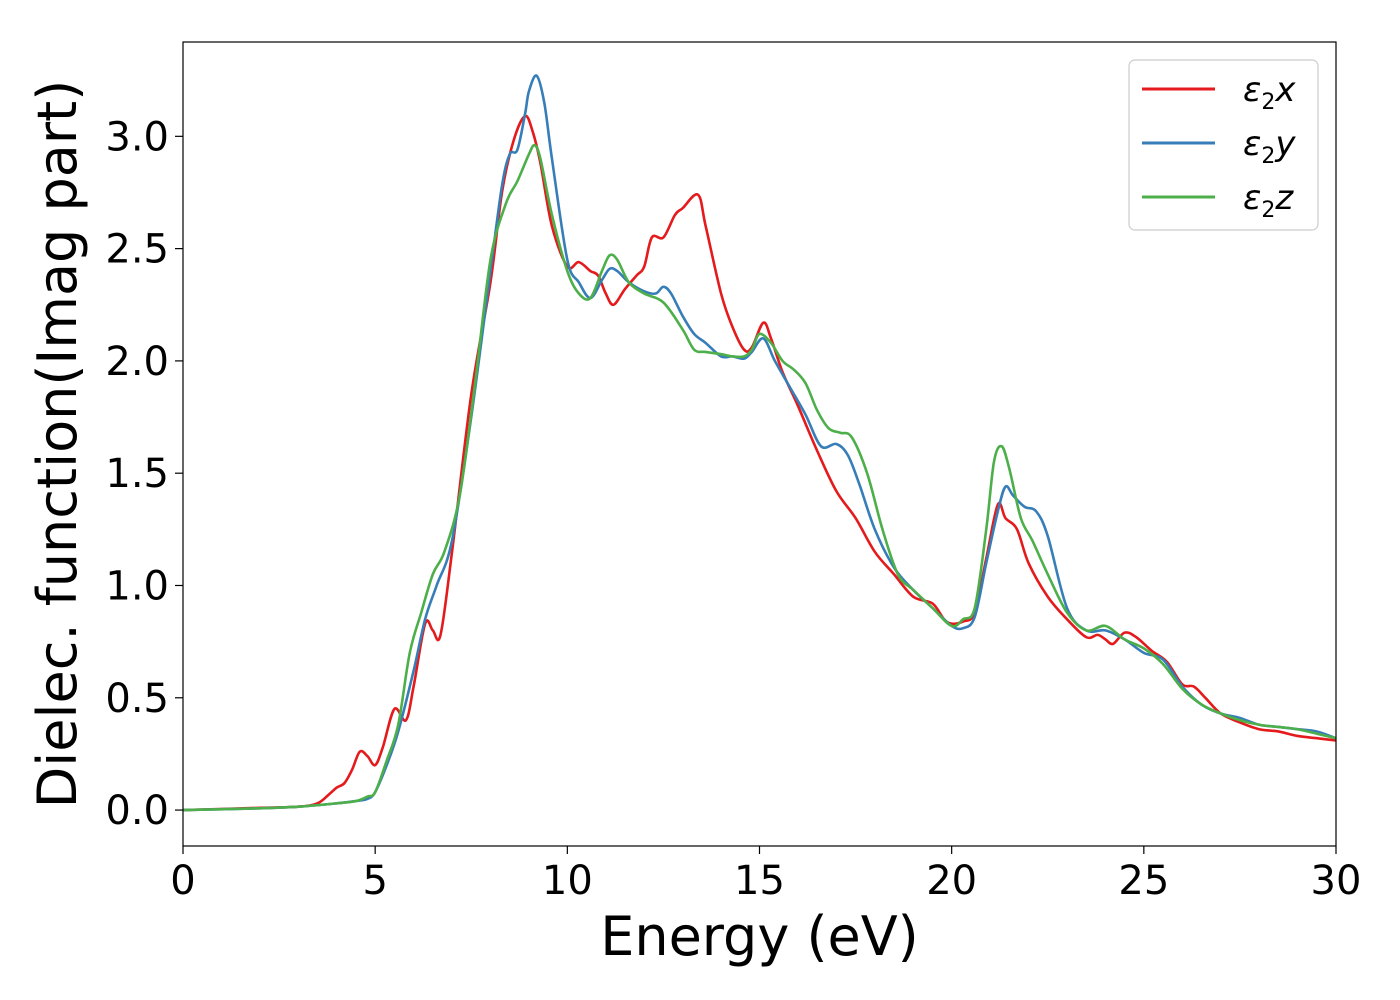  I want to click on x-axis-label: Energy (eV), so click(759, 936).